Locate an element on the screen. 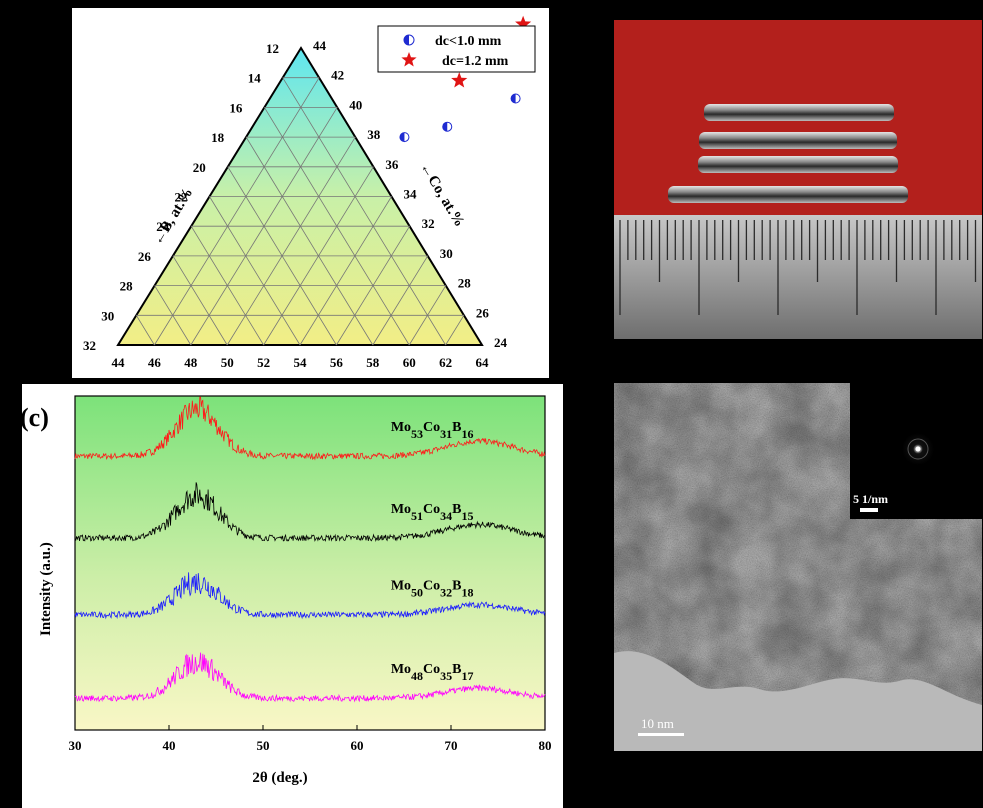 The height and width of the screenshot is (808, 983). b-tick-label: 16 is located at coordinates (236, 107).